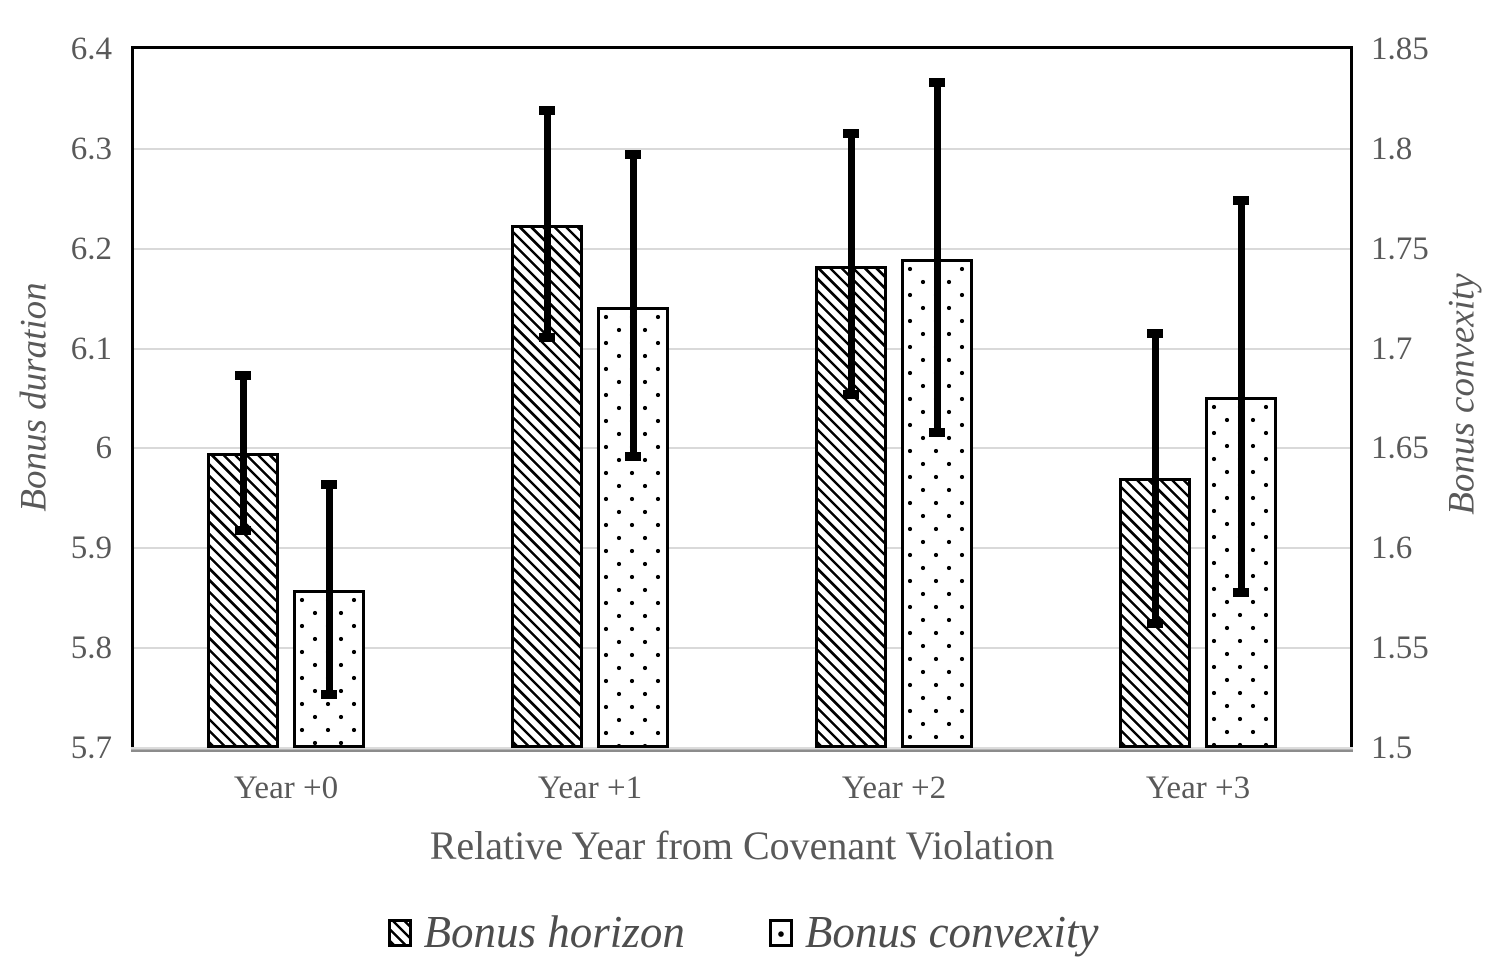 This screenshot has height=976, width=1486. I want to click on left-axis-tick-label: 6.4, so click(91, 49).